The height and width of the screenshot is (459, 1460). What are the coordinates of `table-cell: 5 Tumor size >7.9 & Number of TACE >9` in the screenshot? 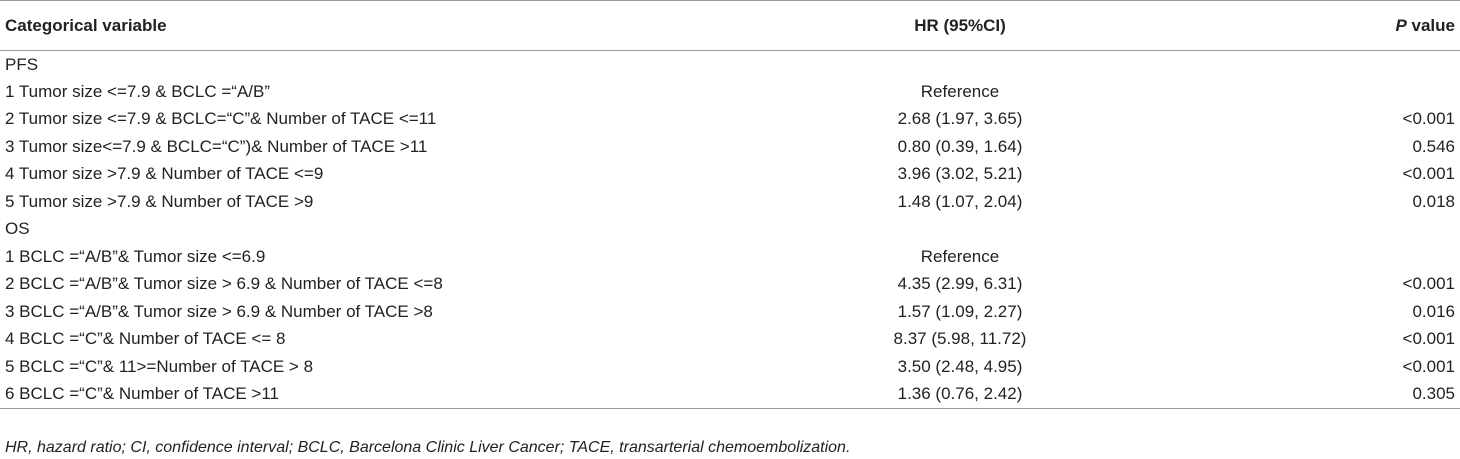 It's located at (159, 201).